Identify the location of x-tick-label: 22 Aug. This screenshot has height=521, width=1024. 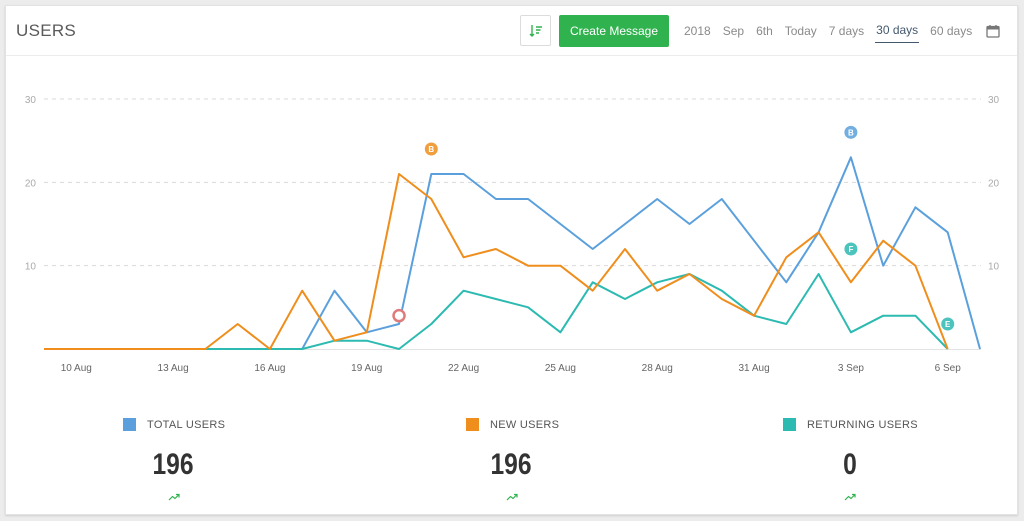
(463, 368).